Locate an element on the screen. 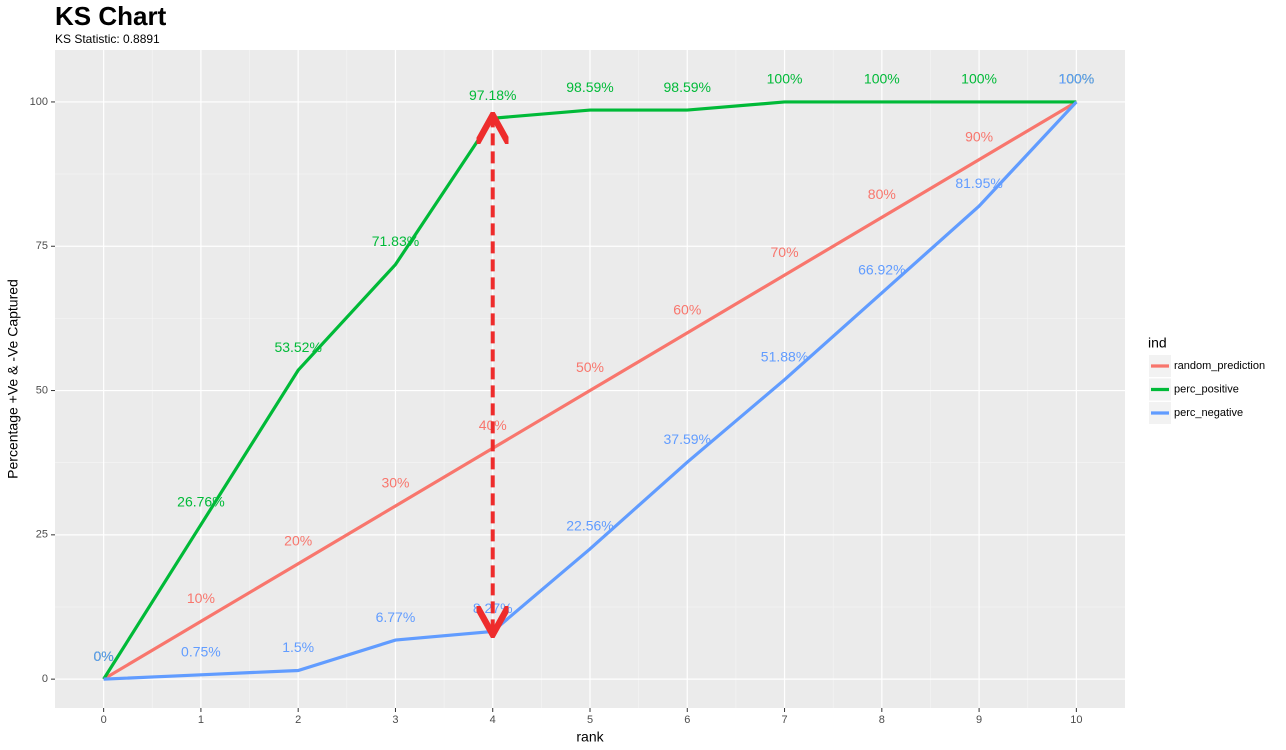 This screenshot has height=750, width=1286. value-label: 90% is located at coordinates (979, 136).